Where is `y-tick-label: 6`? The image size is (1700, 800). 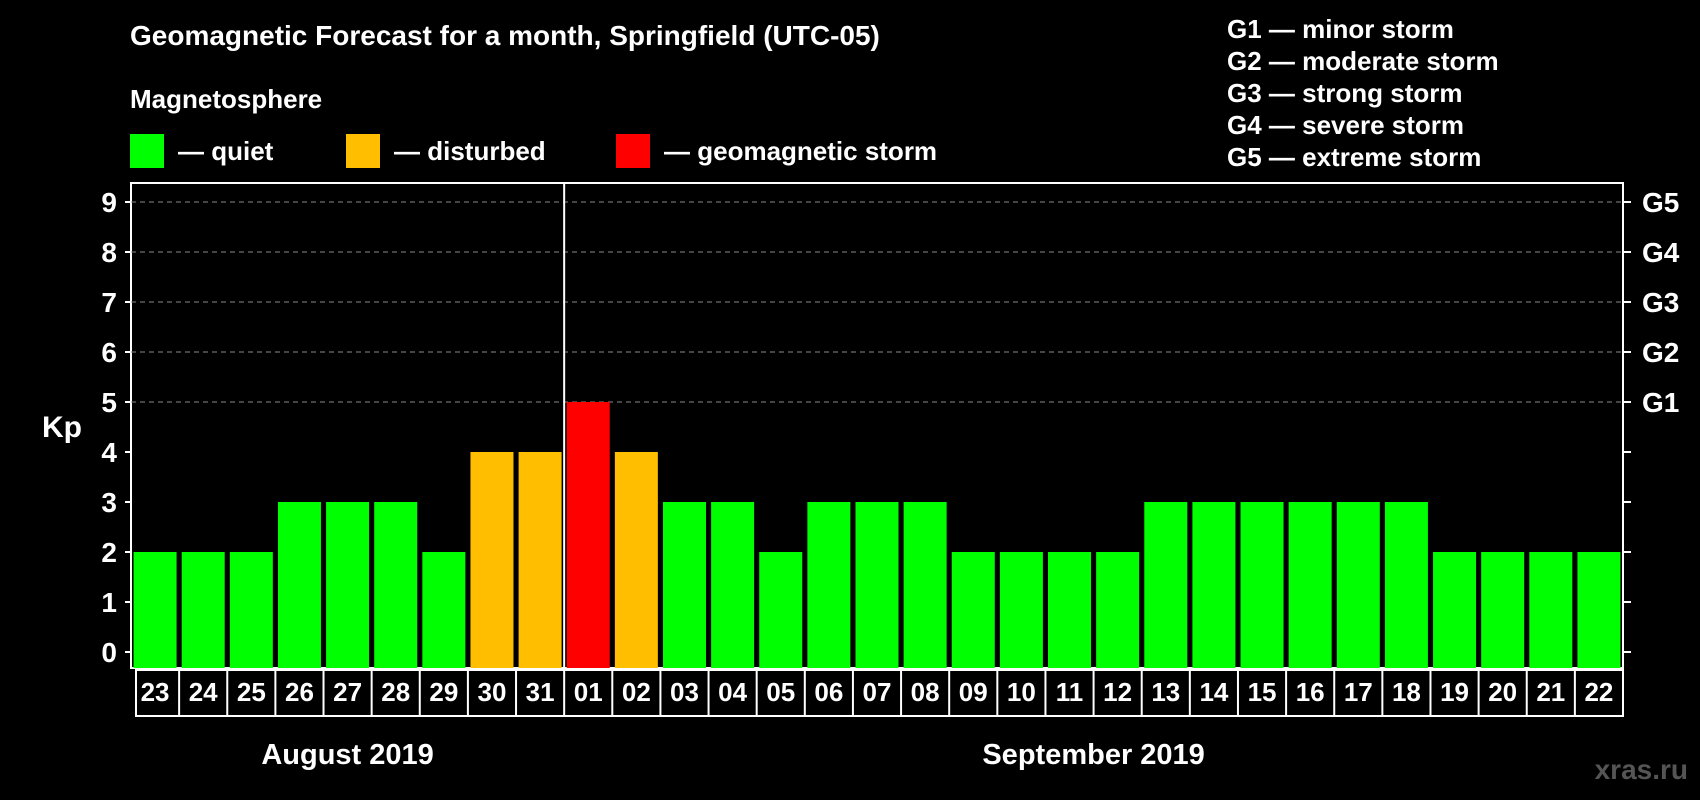 y-tick-label: 6 is located at coordinates (109, 352).